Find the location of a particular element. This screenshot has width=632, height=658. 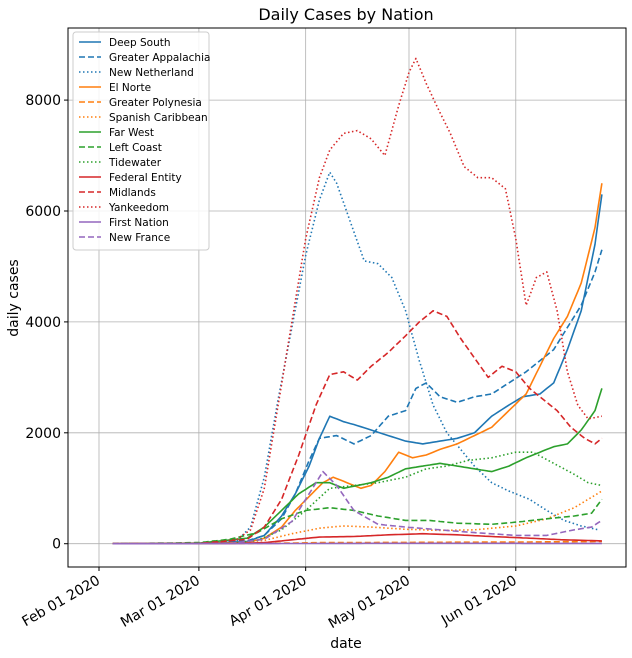

y-tick-label: 4000 is located at coordinates (43, 323).